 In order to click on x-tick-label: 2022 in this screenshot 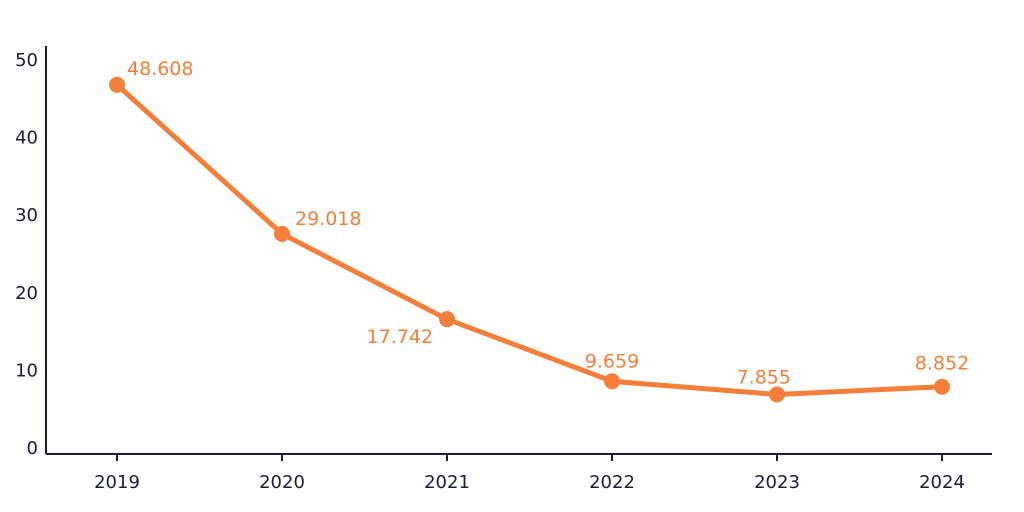, I will do `click(612, 482)`.